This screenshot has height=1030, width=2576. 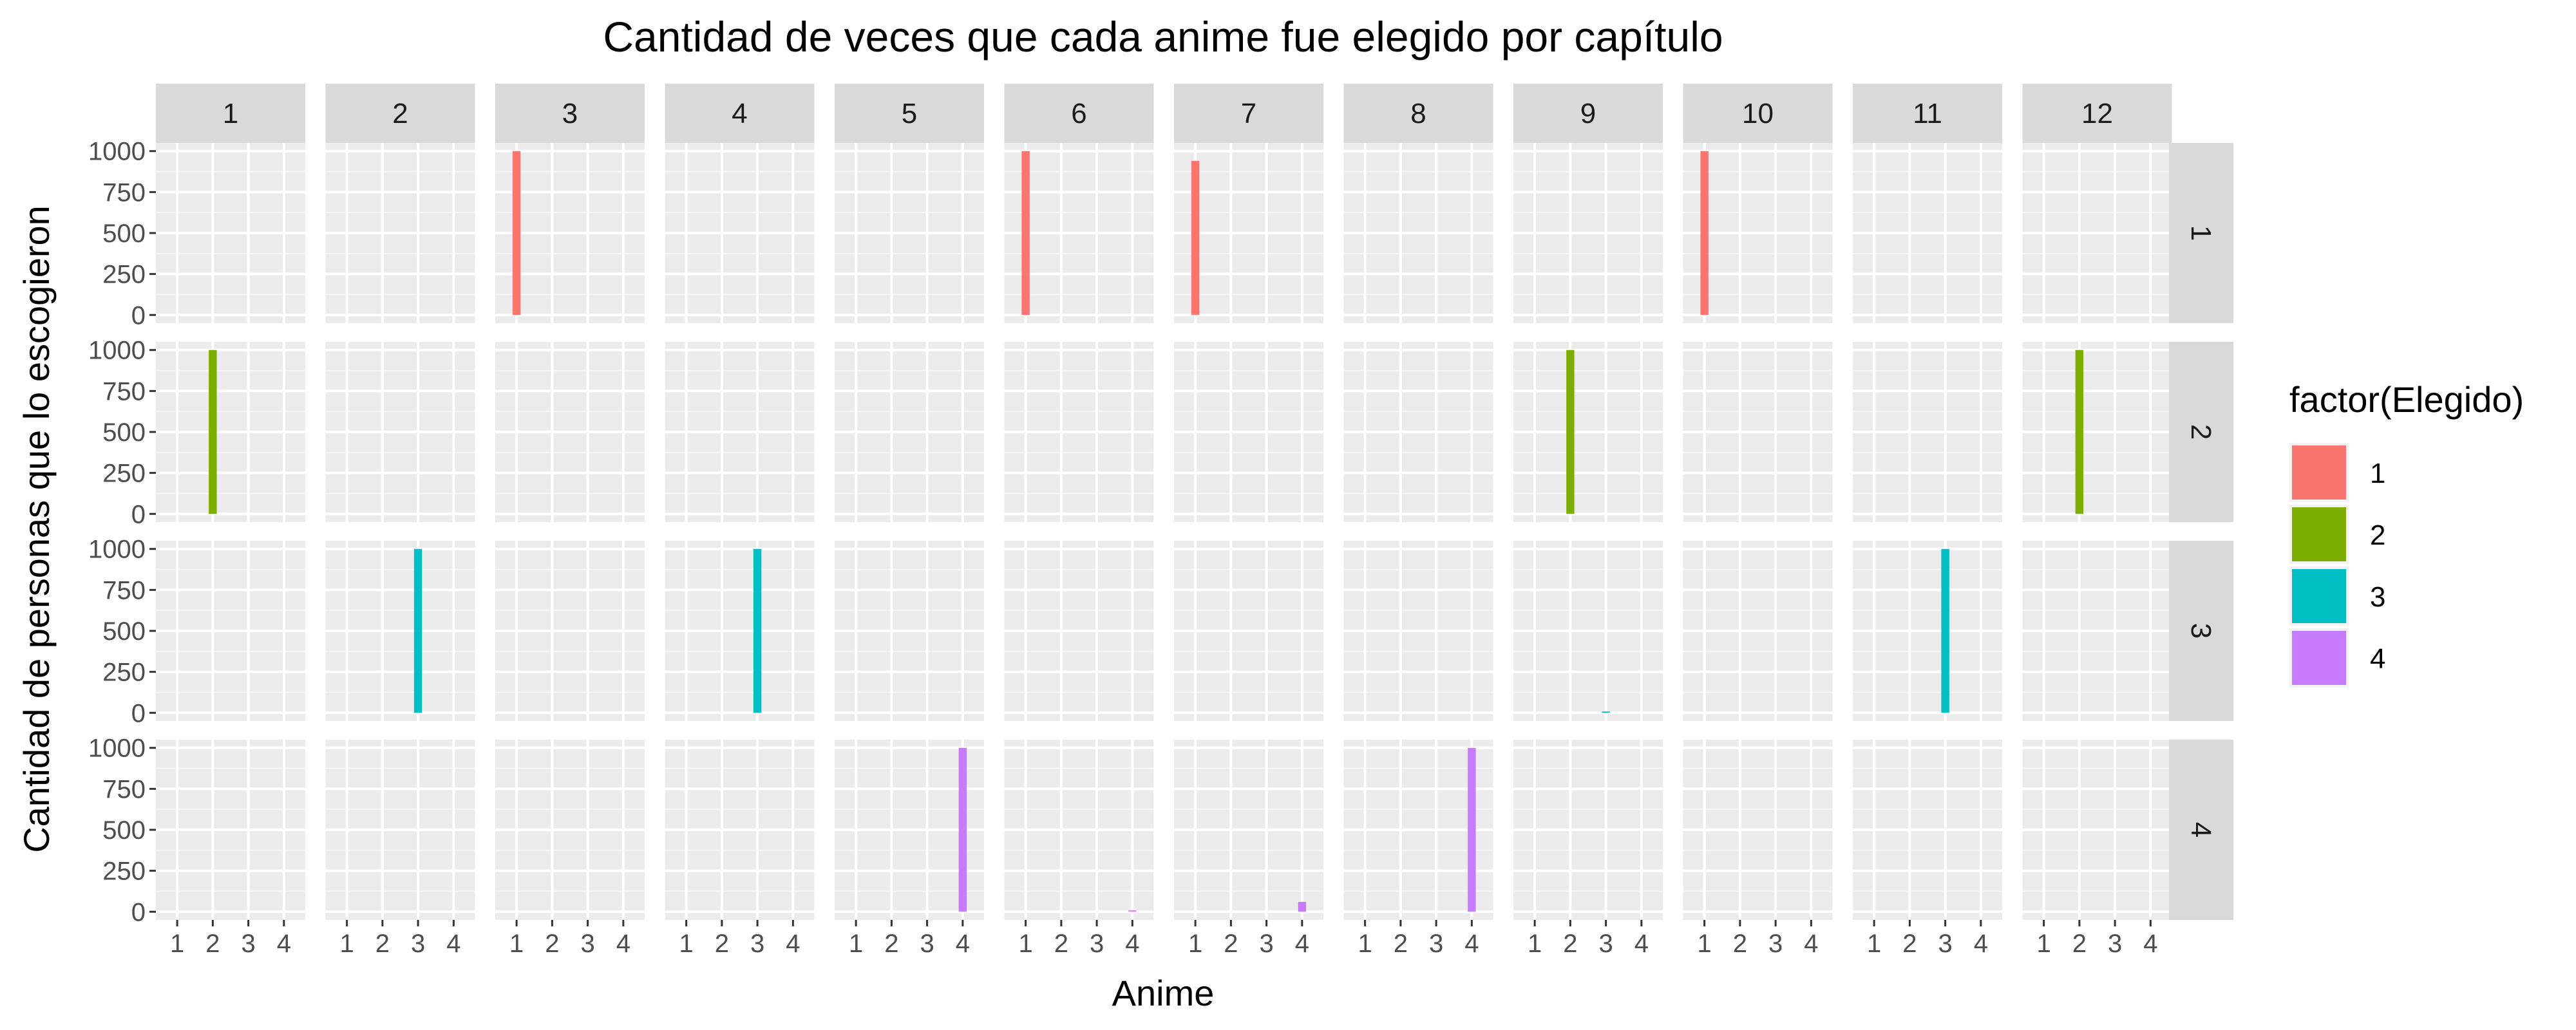 What do you see at coordinates (2097, 113) in the screenshot?
I see `column-strip-label: 12` at bounding box center [2097, 113].